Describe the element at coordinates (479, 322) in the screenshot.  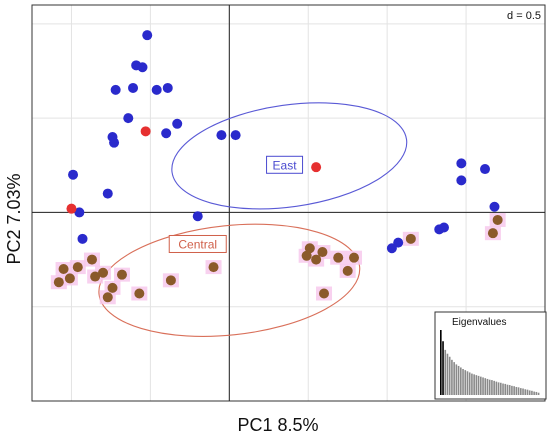
I see `inset-title: Eigenvalues` at that location.